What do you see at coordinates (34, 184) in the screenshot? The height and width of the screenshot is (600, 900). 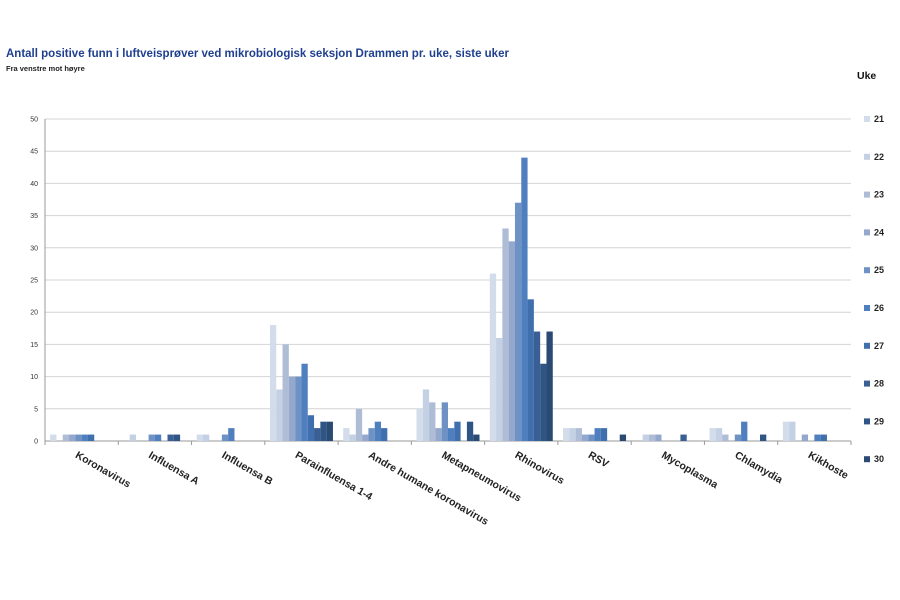 I see `y-tick-label: 40` at bounding box center [34, 184].